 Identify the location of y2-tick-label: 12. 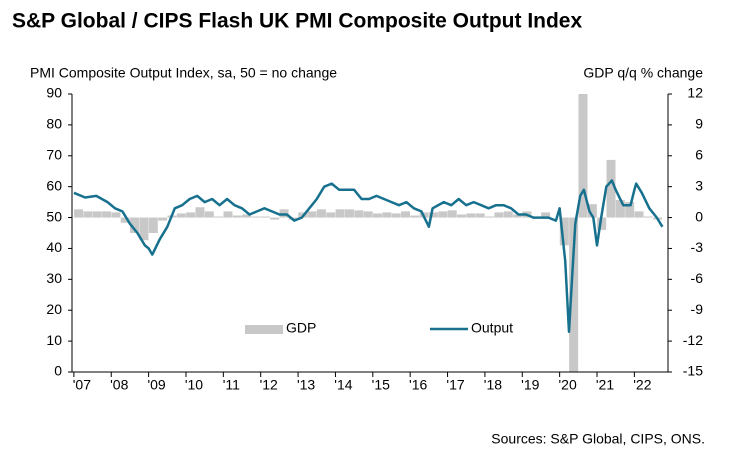
(695, 93).